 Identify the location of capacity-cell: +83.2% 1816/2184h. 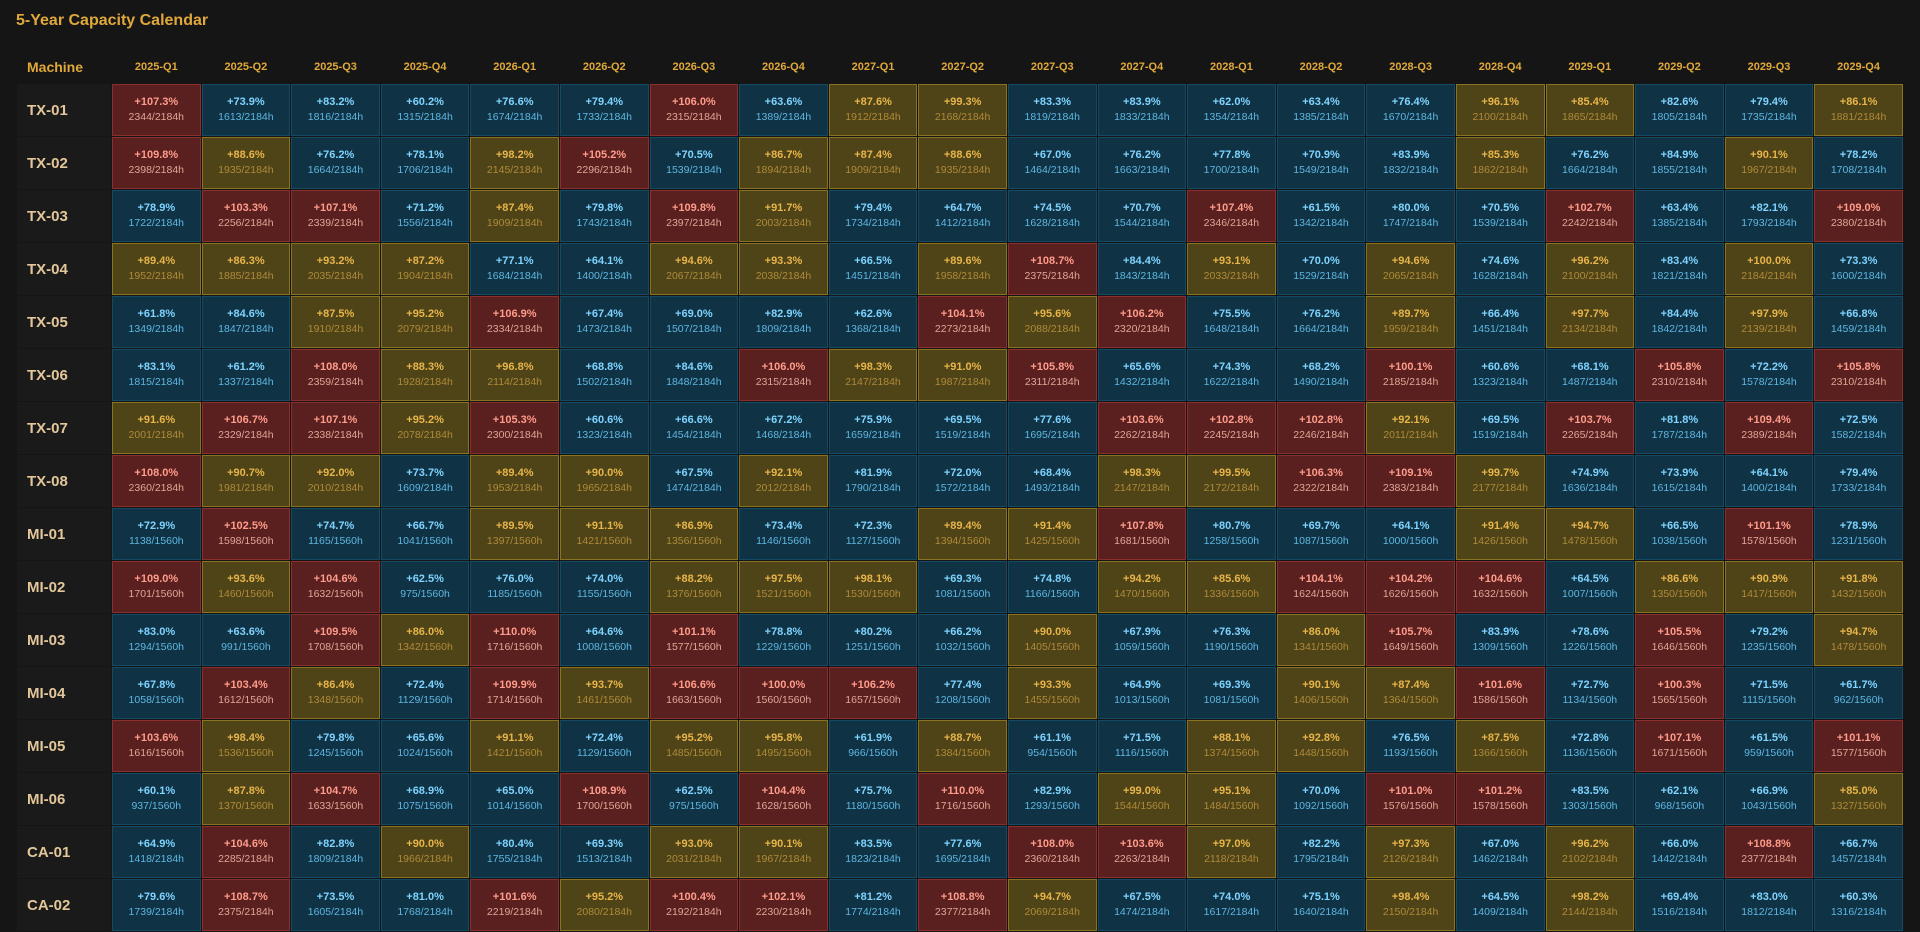
(335, 110).